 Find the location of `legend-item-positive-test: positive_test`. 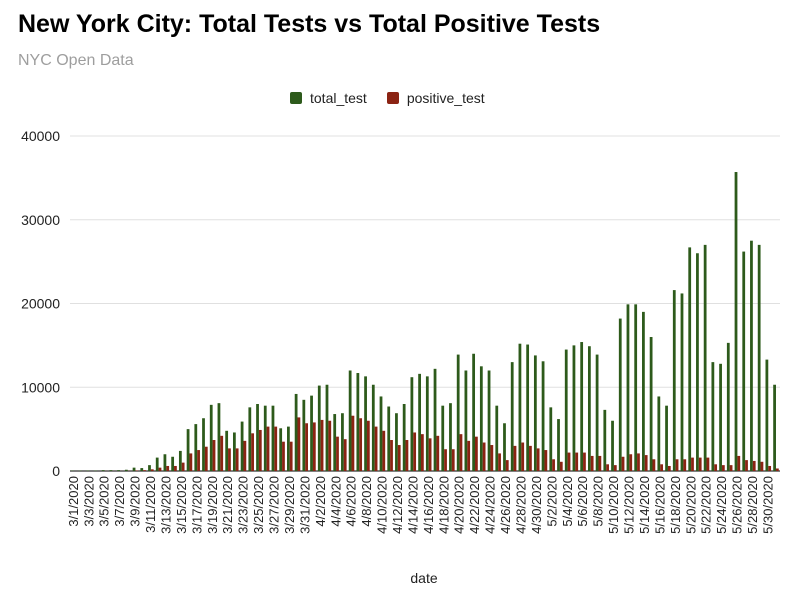

legend-item-positive-test: positive_test is located at coordinates (435, 98).